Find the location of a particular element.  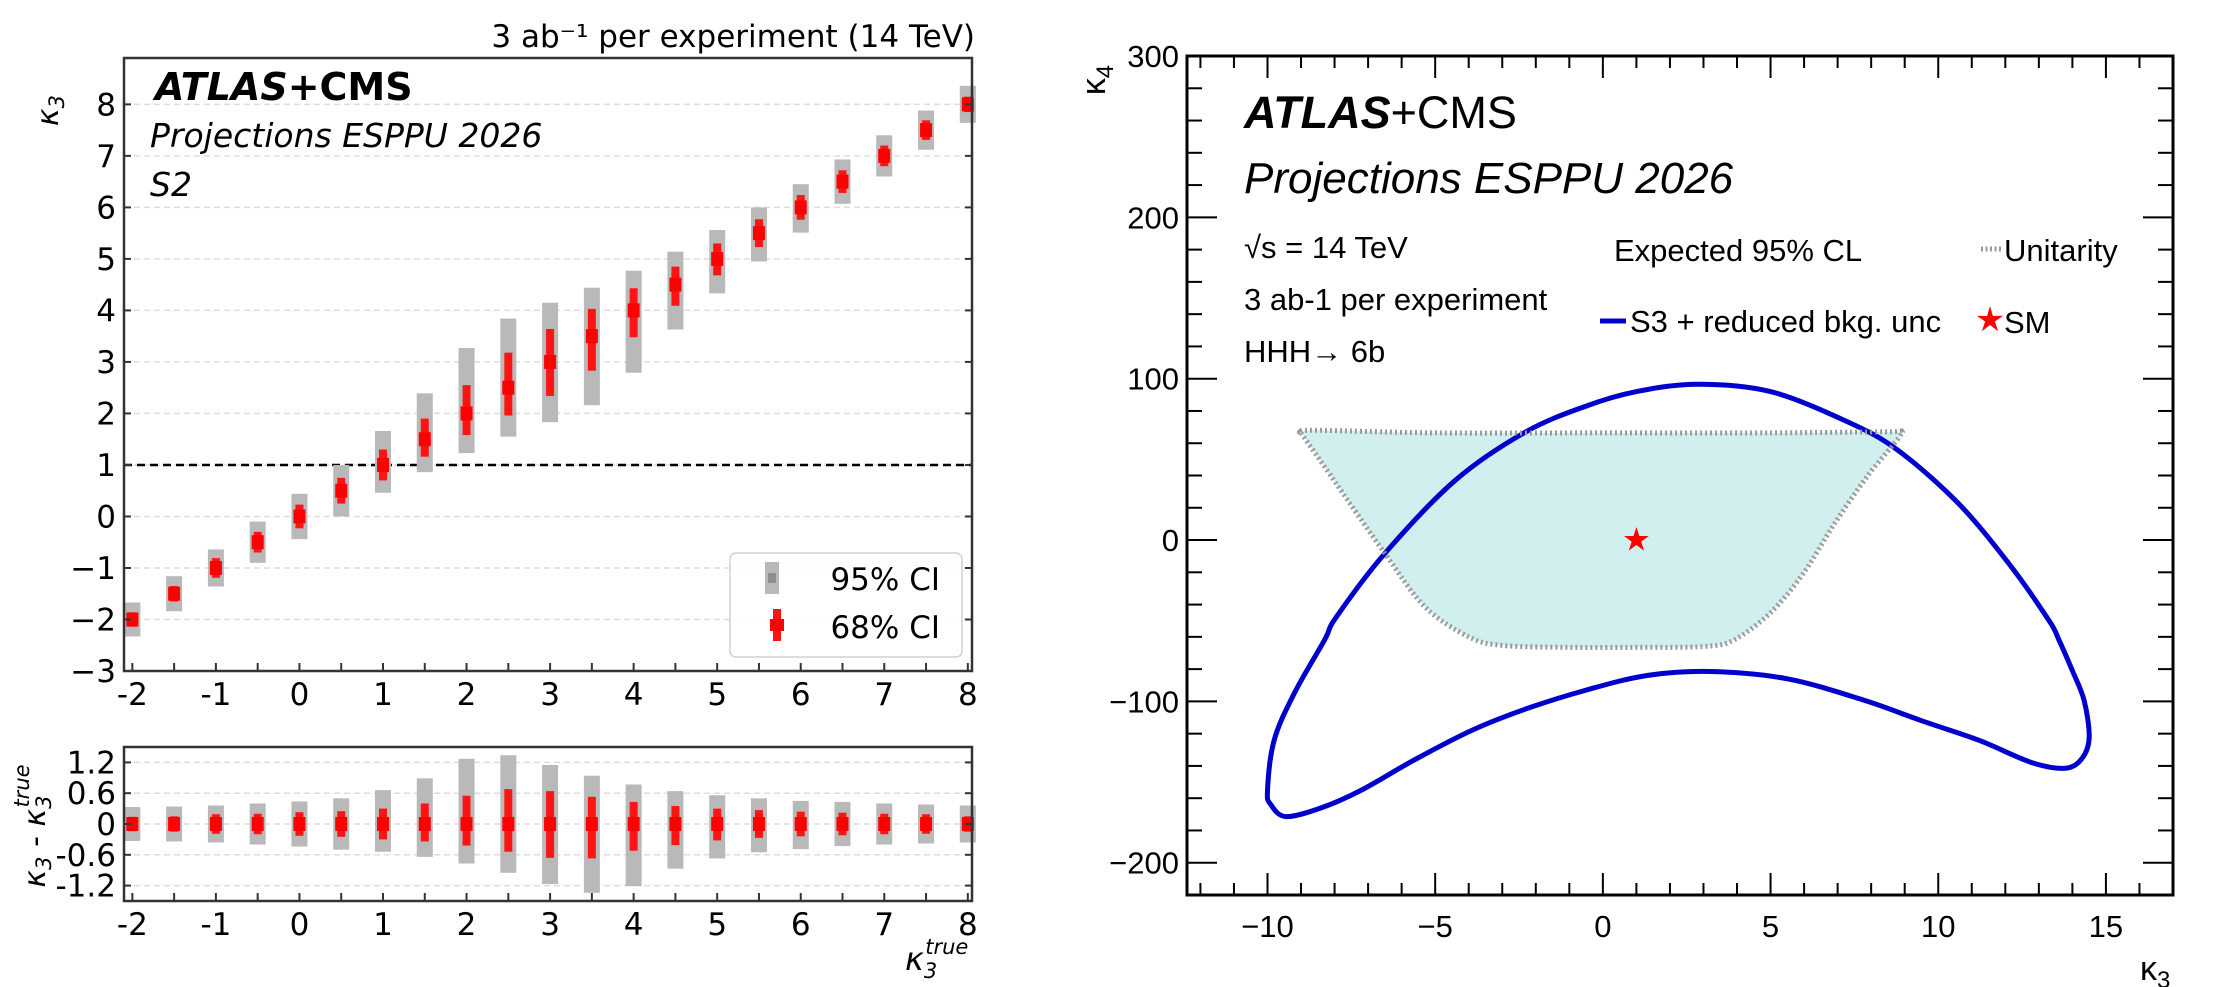

x-tick-label: 6 is located at coordinates (801, 925).